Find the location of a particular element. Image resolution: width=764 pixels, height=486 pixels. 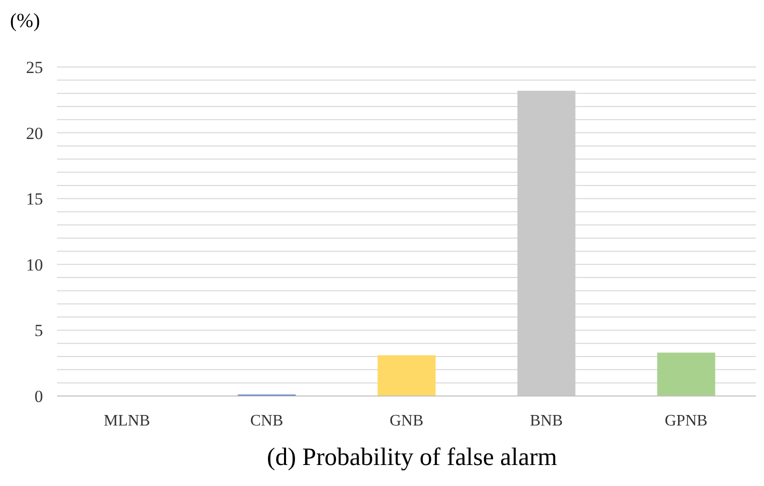

x-tick-label: MLNB is located at coordinates (127, 421).